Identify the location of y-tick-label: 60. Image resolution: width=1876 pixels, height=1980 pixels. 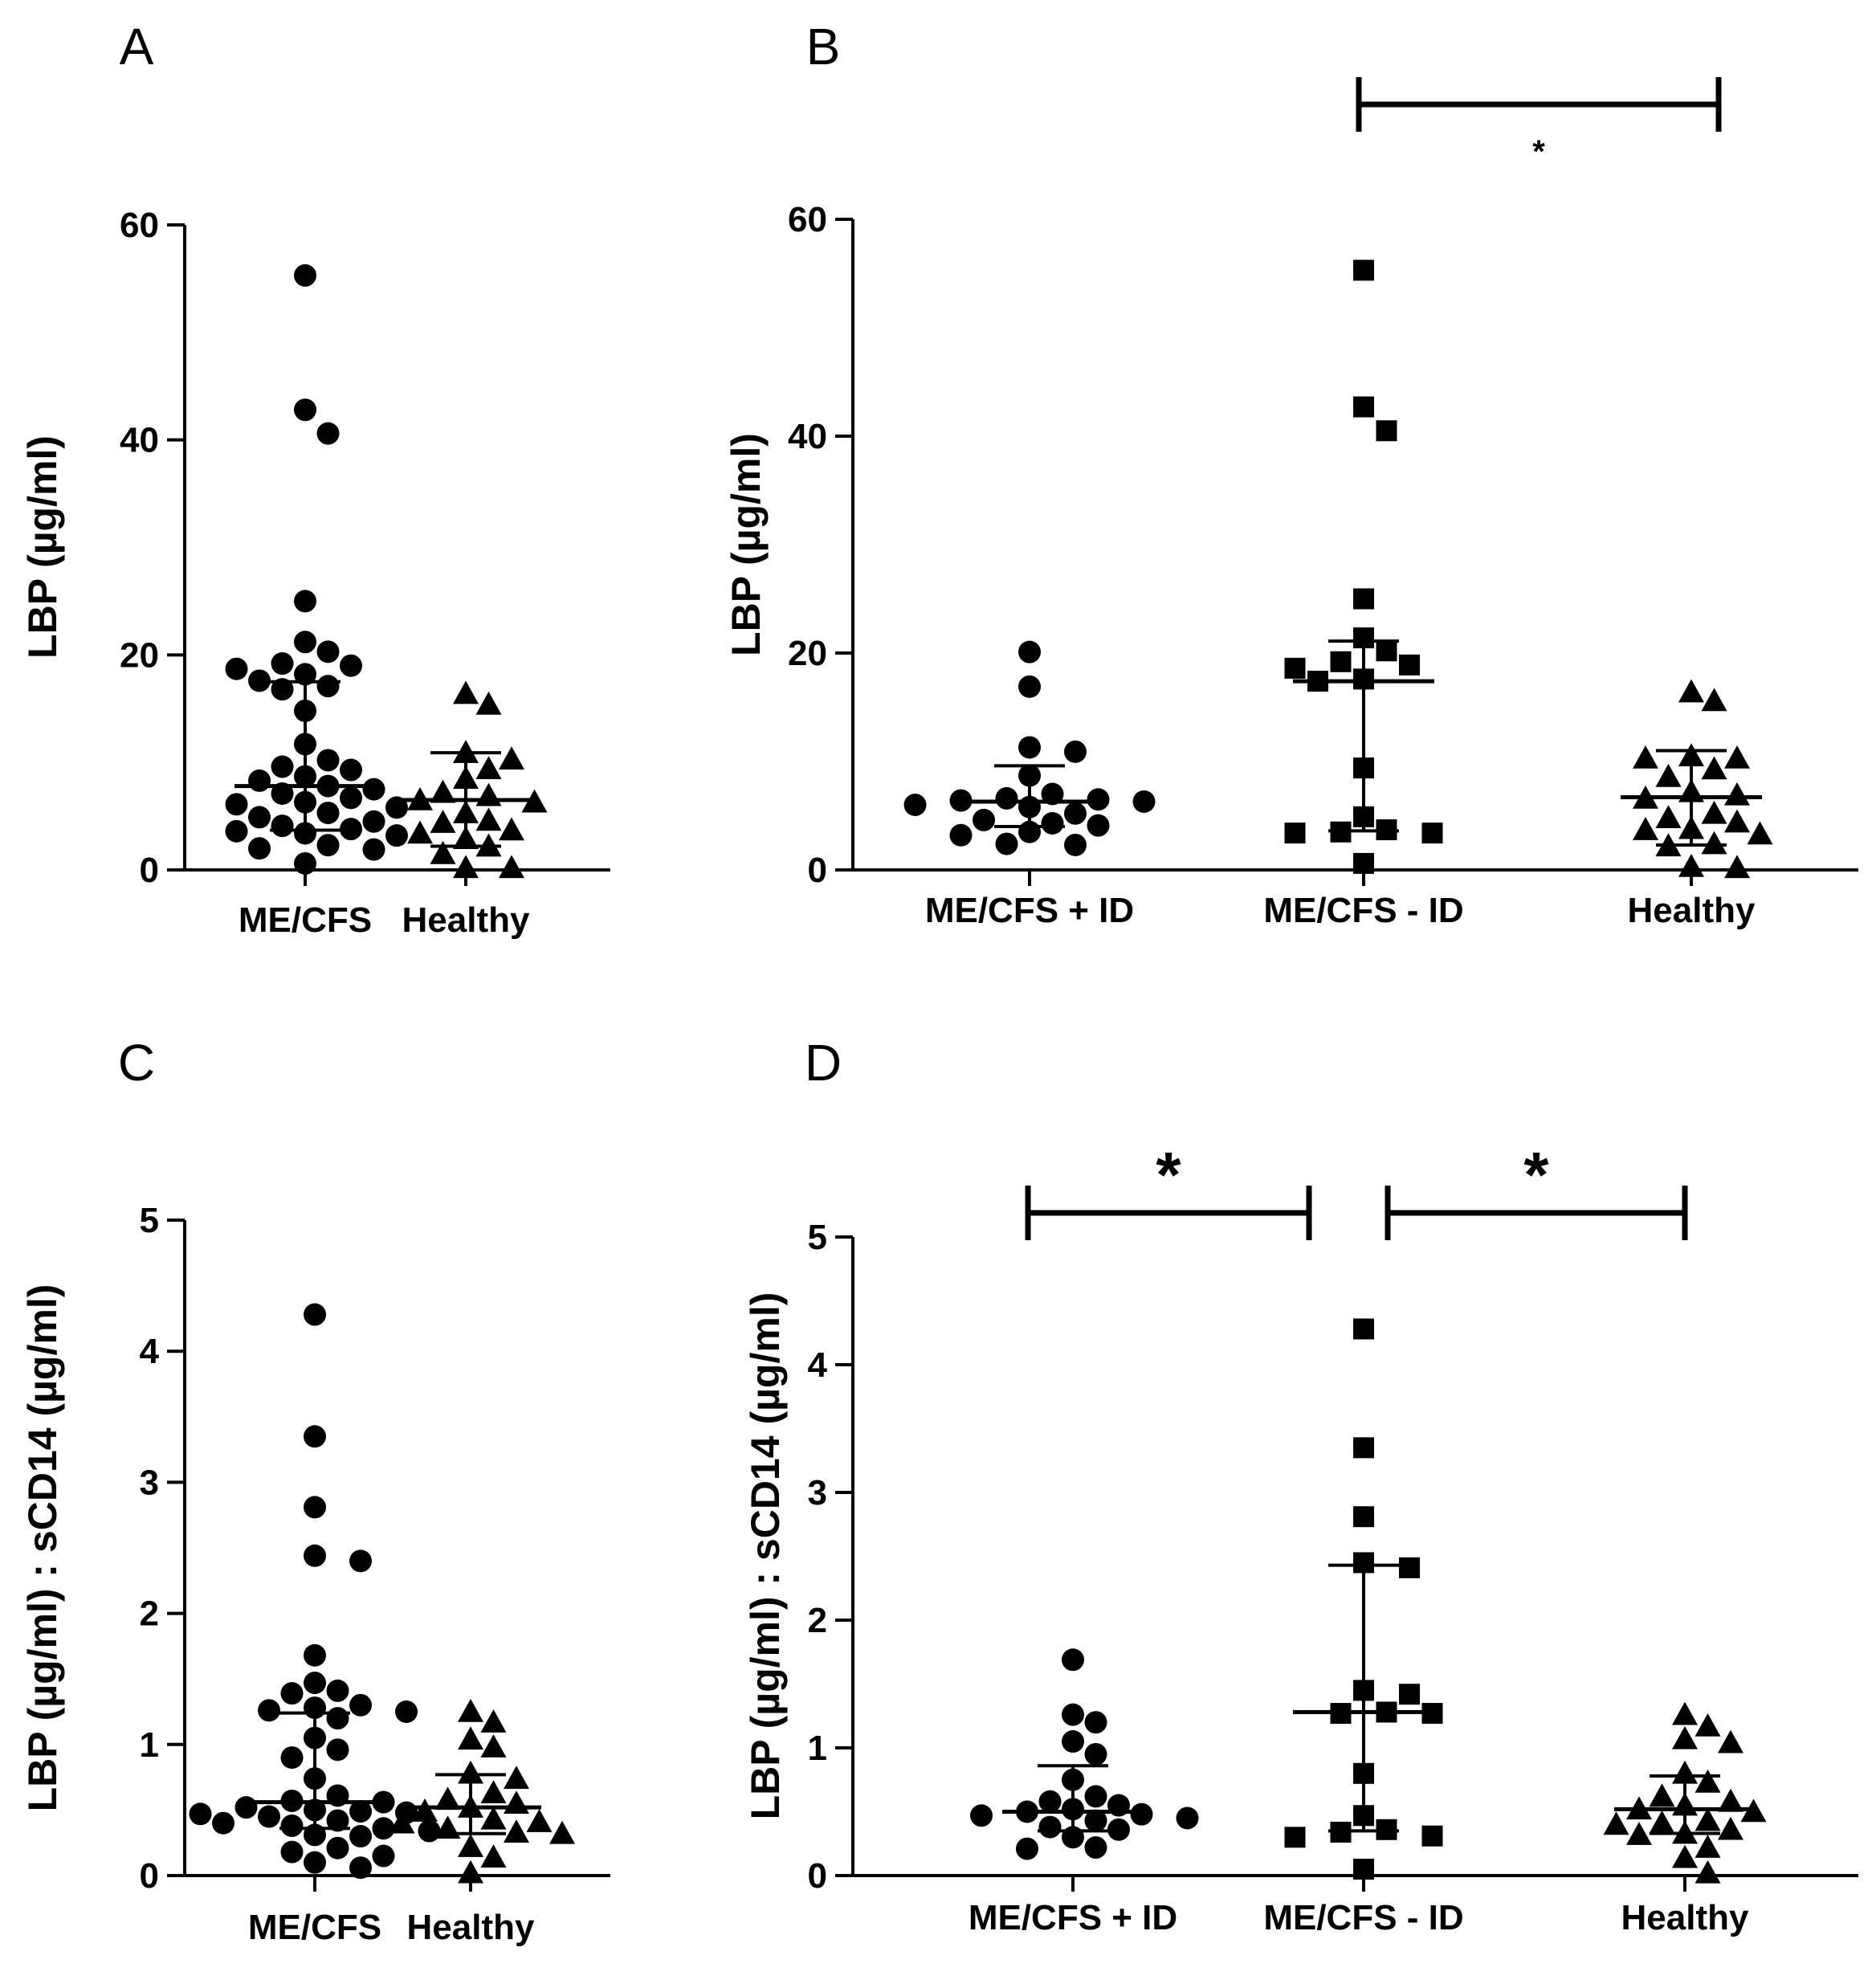
(808, 220).